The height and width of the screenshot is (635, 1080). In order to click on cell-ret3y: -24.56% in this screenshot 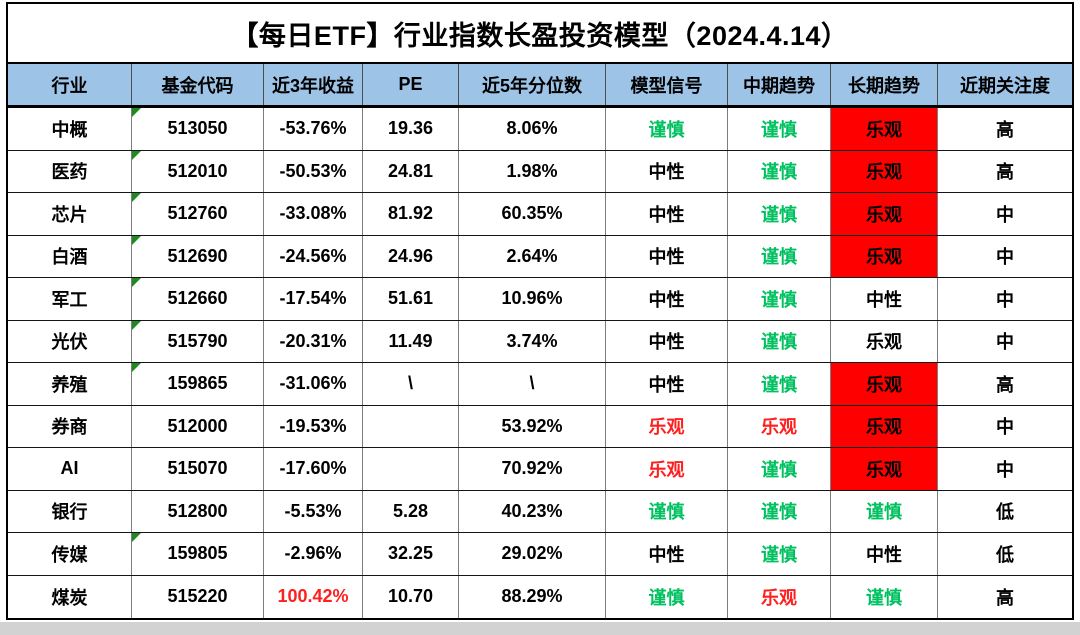, I will do `click(313, 256)`.